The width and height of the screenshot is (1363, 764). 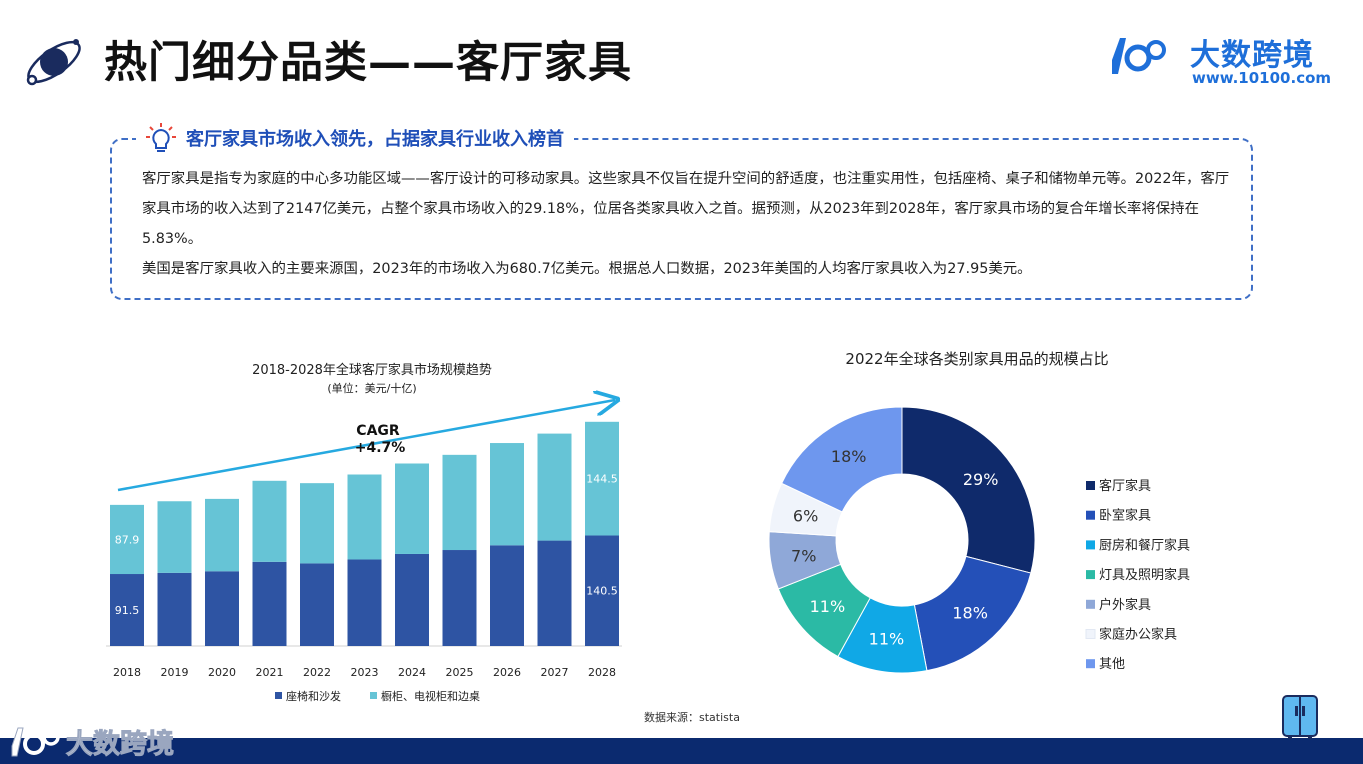 I want to click on refrigerator-icon, so click(x=1300, y=717).